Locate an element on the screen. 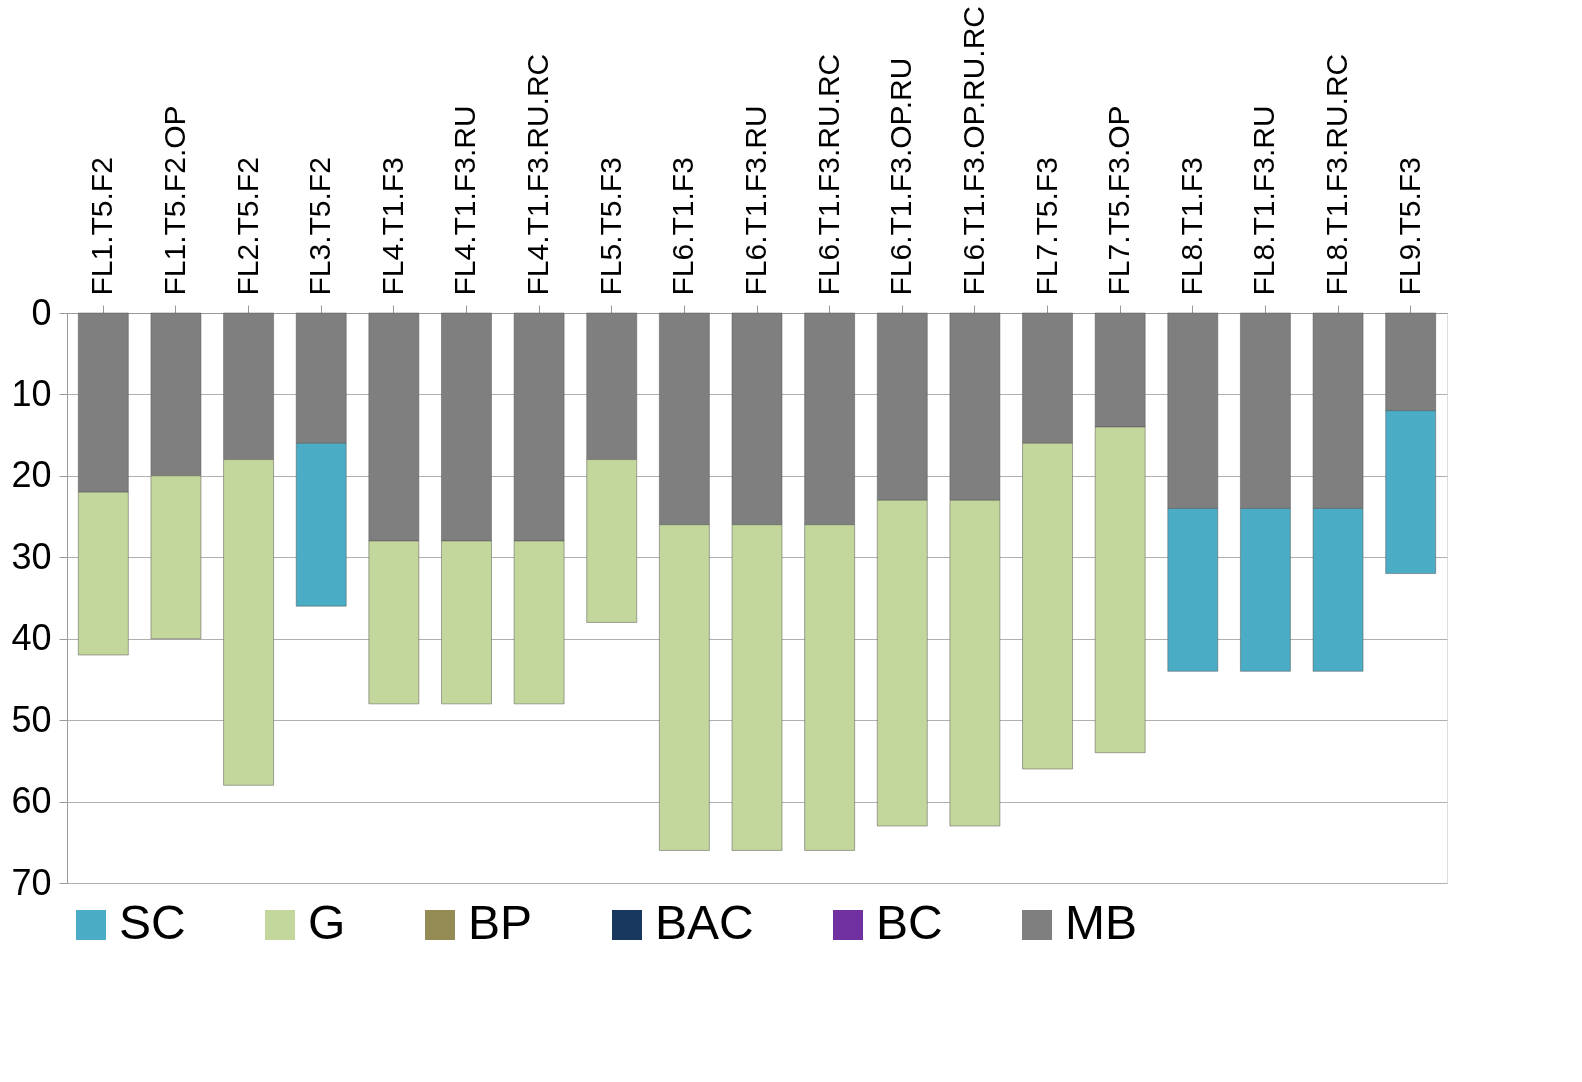 Image resolution: width=1582 pixels, height=1082 pixels. x-tick-label: FL6.T1.F3.OP.RU.RC is located at coordinates (973, 150).